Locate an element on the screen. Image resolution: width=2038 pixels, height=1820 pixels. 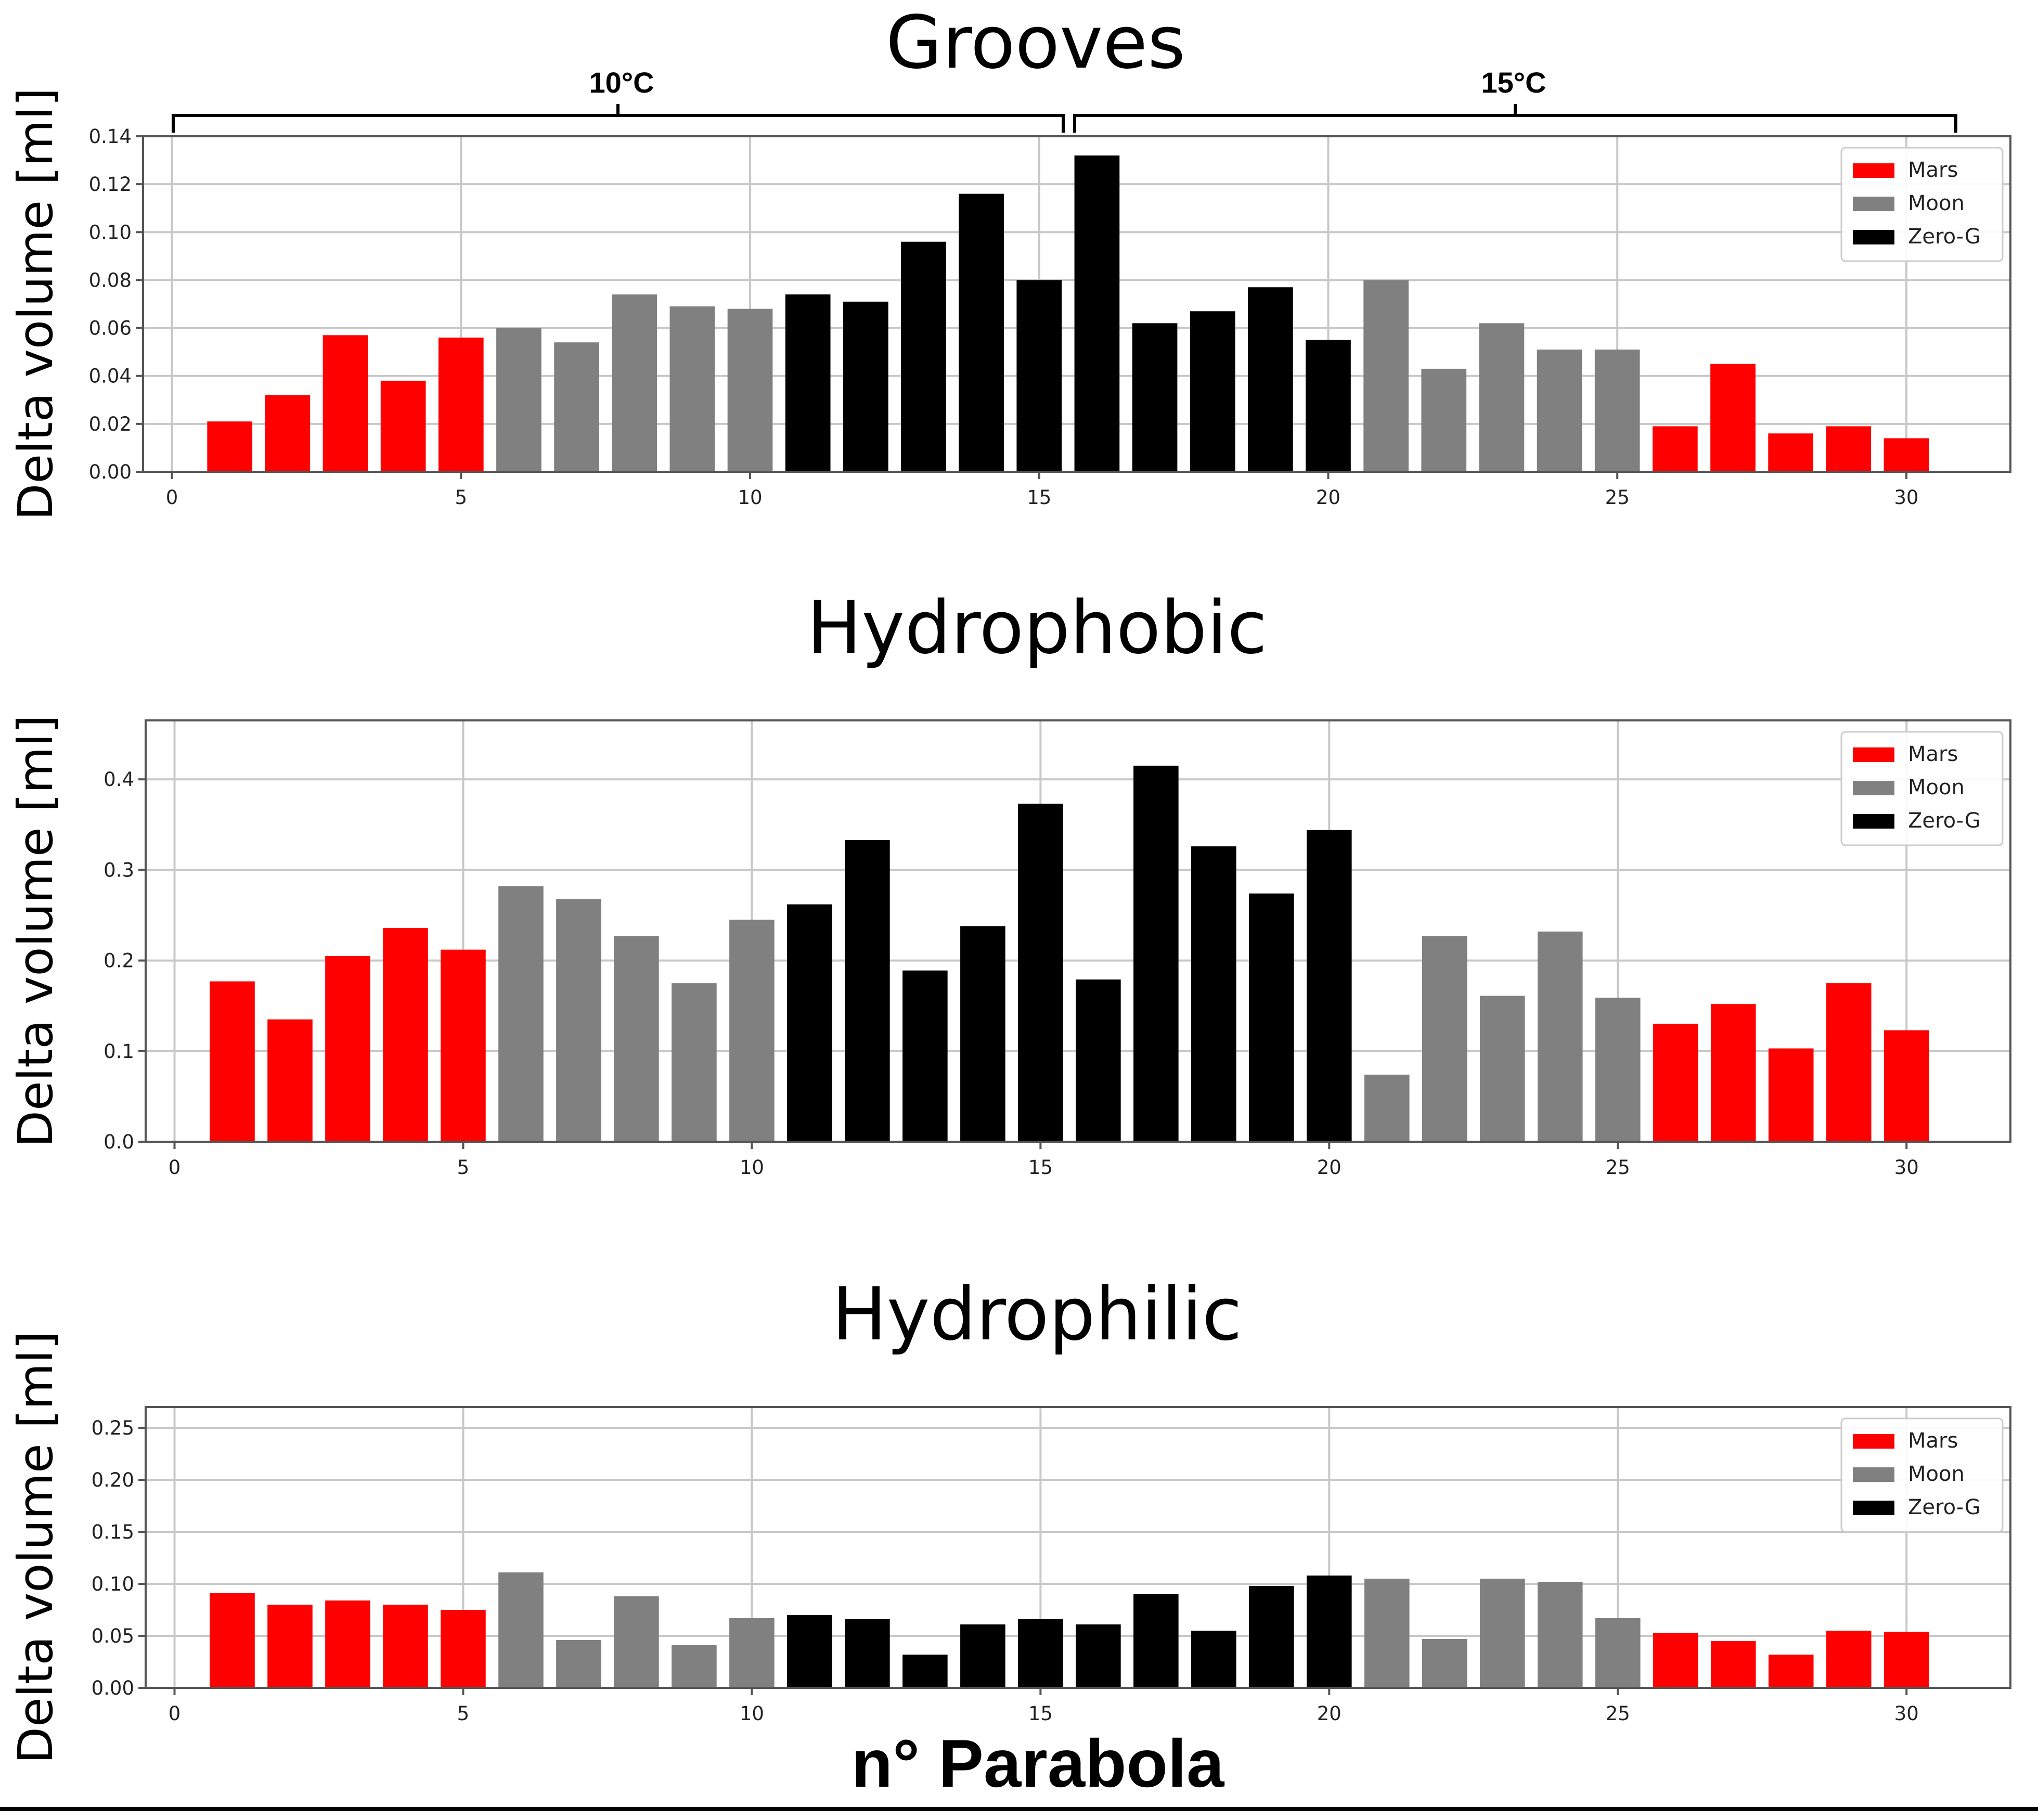
y-tick-label-3: 0.06 is located at coordinates (110, 329).